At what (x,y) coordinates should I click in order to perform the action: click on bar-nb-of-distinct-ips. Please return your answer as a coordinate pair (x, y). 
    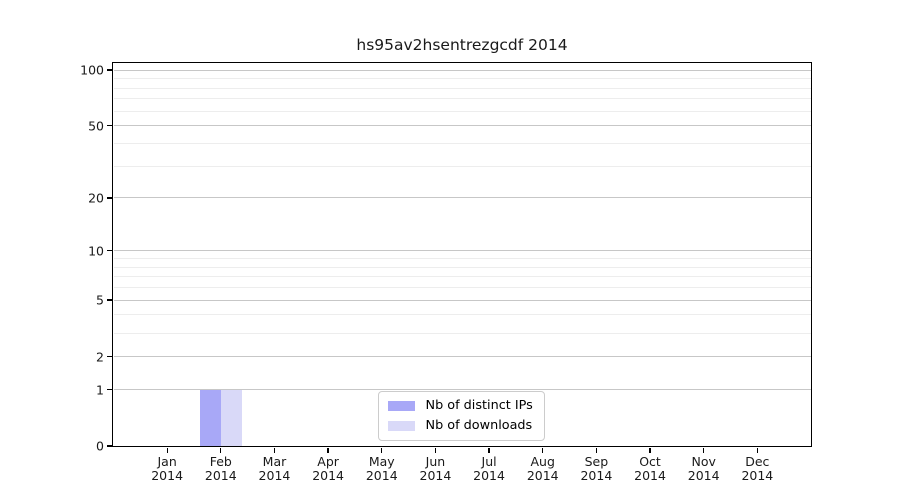
    Looking at the image, I should click on (210, 417).